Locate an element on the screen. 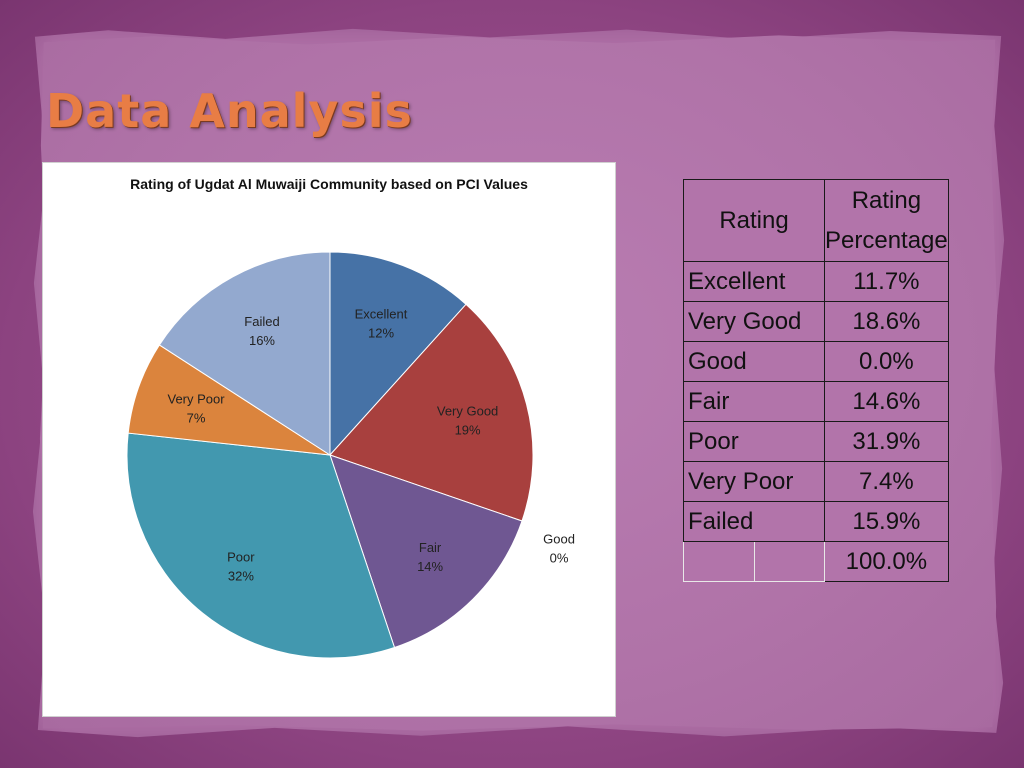 Image resolution: width=1024 pixels, height=768 pixels. rating-name: Very Poor is located at coordinates (754, 481).